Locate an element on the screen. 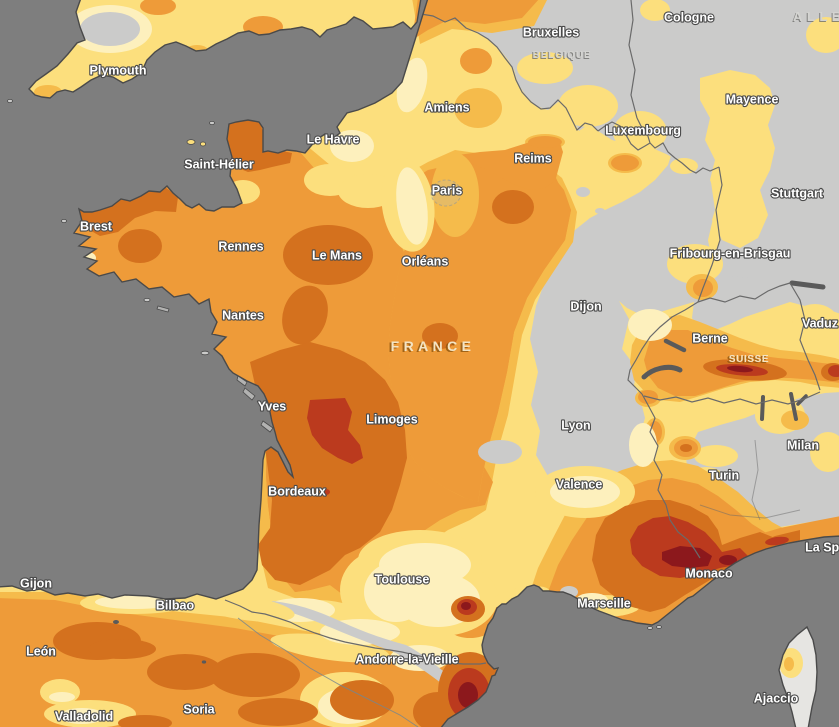 The image size is (839, 727). svg-text: Lyon is located at coordinates (575, 426).